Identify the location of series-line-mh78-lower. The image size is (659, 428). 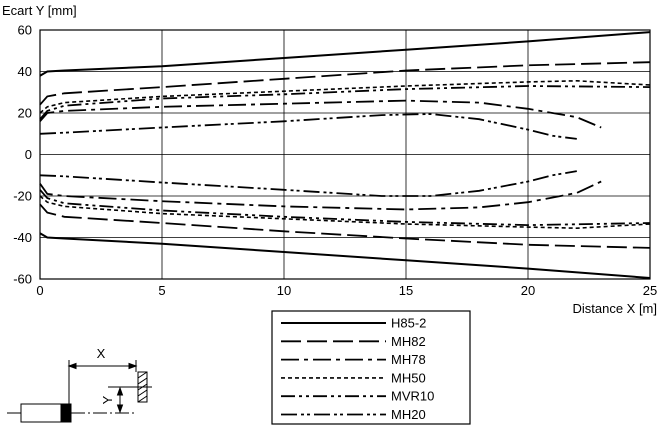
(320, 195).